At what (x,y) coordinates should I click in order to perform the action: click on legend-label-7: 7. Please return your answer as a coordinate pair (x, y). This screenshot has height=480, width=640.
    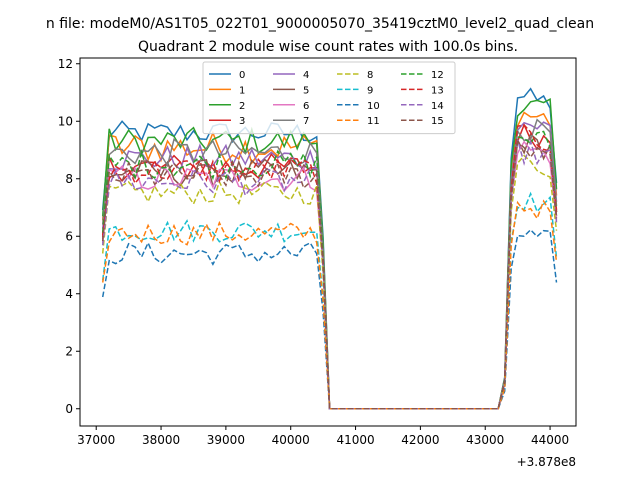
    Looking at the image, I should click on (306, 121).